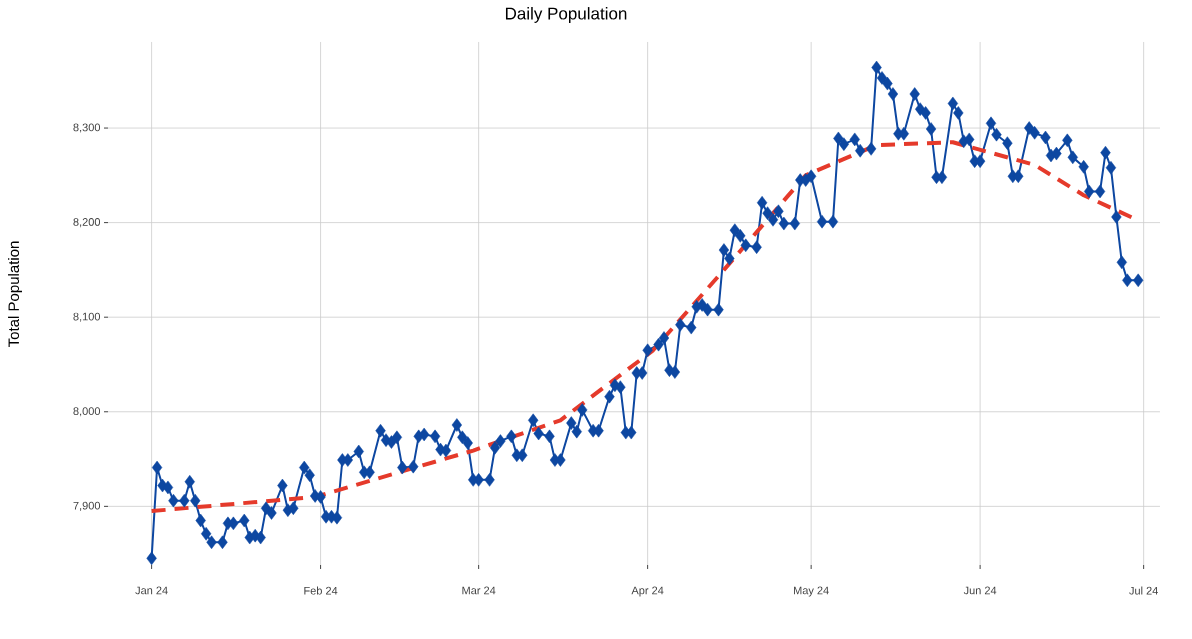 This screenshot has width=1192, height=639. I want to click on x-tick-label: Mar 24, so click(479, 590).